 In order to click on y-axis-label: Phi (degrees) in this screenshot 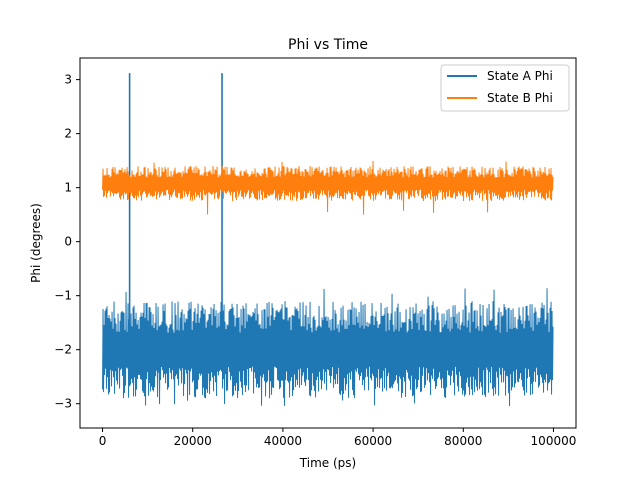, I will do `click(36, 243)`.